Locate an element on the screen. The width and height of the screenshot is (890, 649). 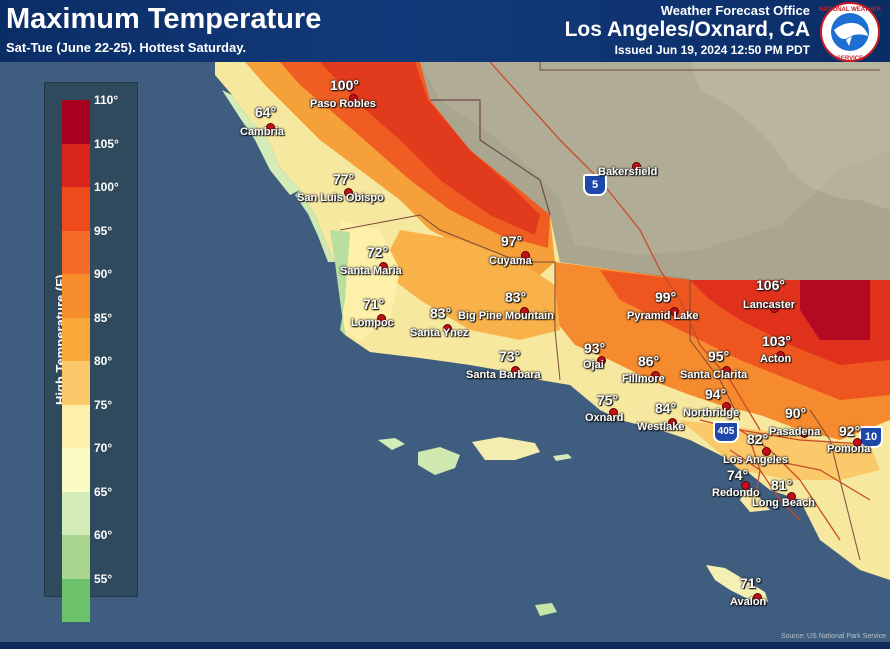
city-temperature: 64° is located at coordinates (266, 112).